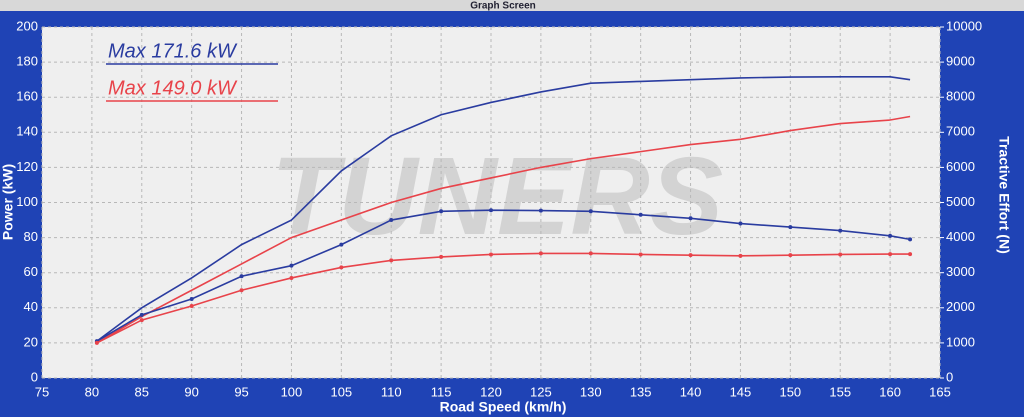 The height and width of the screenshot is (417, 1024). Describe the element at coordinates (960, 306) in the screenshot. I see `y2-tick-label: 2000` at that location.